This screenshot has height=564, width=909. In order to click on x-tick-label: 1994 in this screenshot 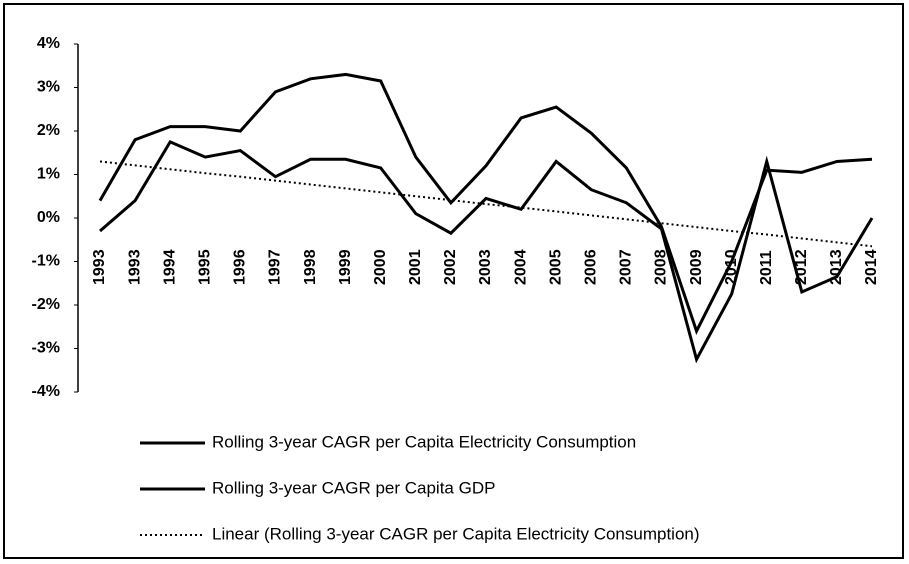, I will do `click(169, 267)`.